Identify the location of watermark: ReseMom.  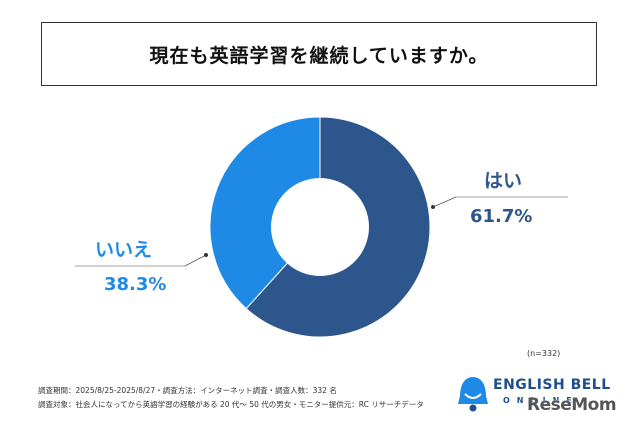
(572, 405).